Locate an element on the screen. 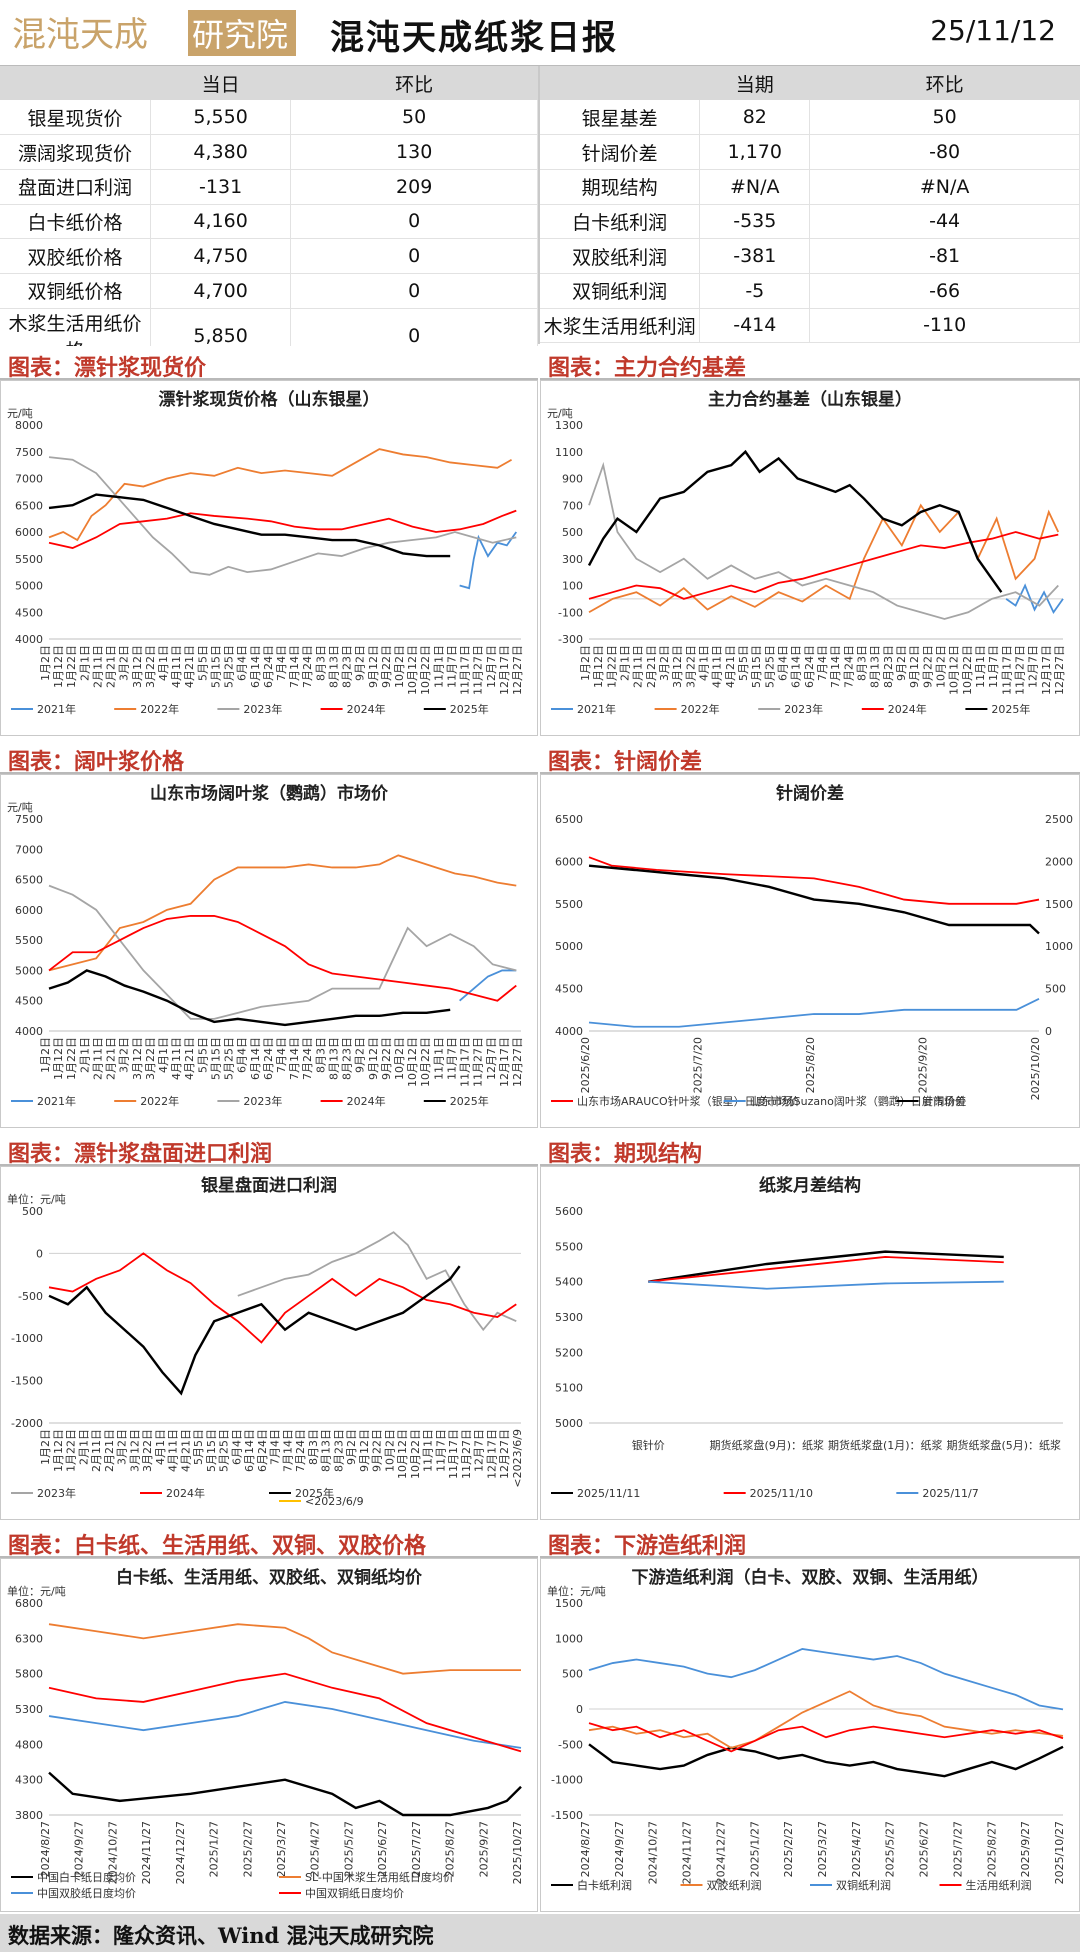 This screenshot has width=1080, height=1952. svg-text: 研究院 is located at coordinates (240, 35).